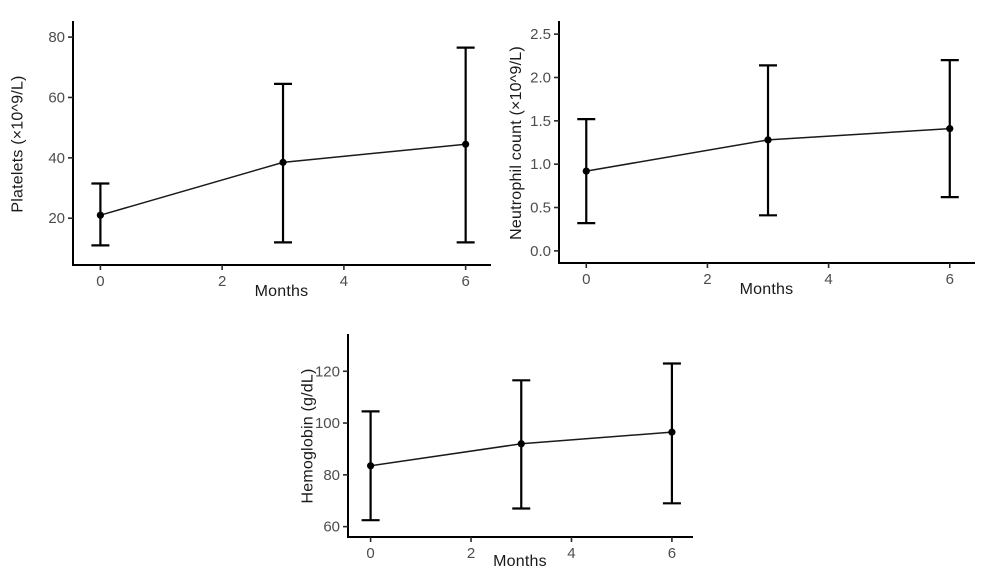 The height and width of the screenshot is (582, 1005). What do you see at coordinates (540, 34) in the screenshot?
I see `y-tick-label: 2.5` at bounding box center [540, 34].